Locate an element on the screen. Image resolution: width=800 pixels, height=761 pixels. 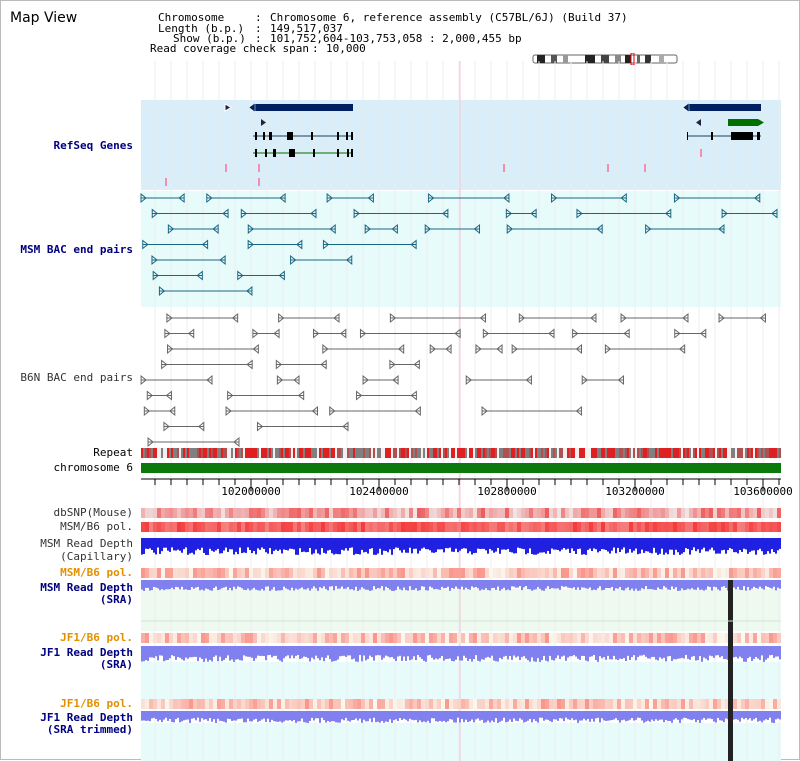
gene-arrow is located at coordinates (761, 122).